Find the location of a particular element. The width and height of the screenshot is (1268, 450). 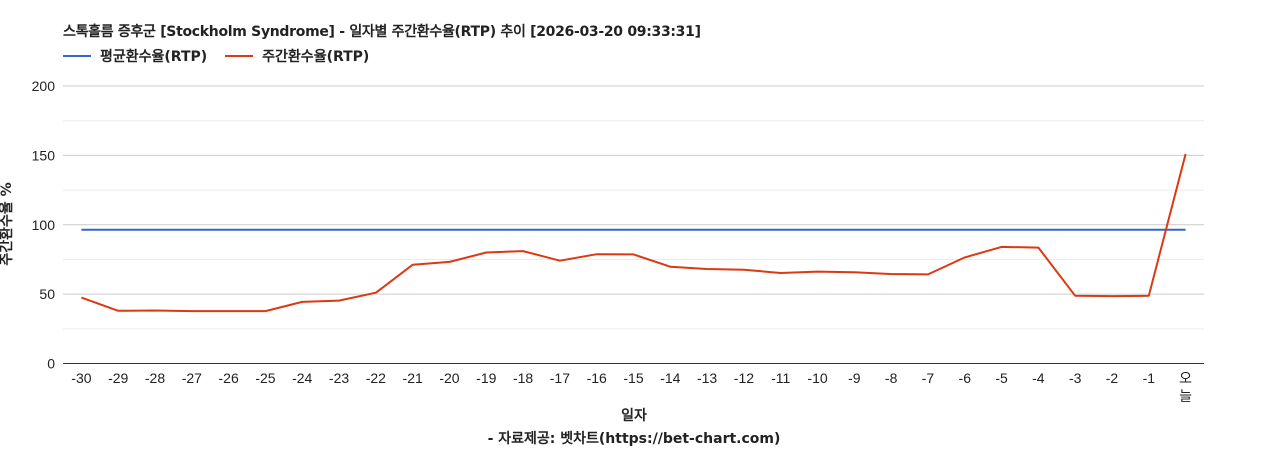

x-tick-label: -20 is located at coordinates (449, 378).